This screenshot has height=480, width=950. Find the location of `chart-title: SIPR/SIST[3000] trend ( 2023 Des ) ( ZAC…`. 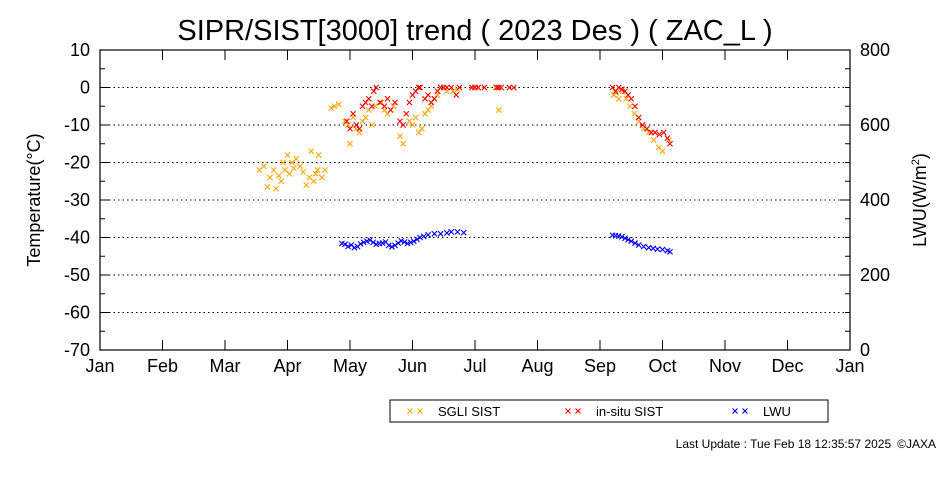

chart-title: SIPR/SIST[3000] trend ( 2023 Des ) ( ZAC… is located at coordinates (474, 31).